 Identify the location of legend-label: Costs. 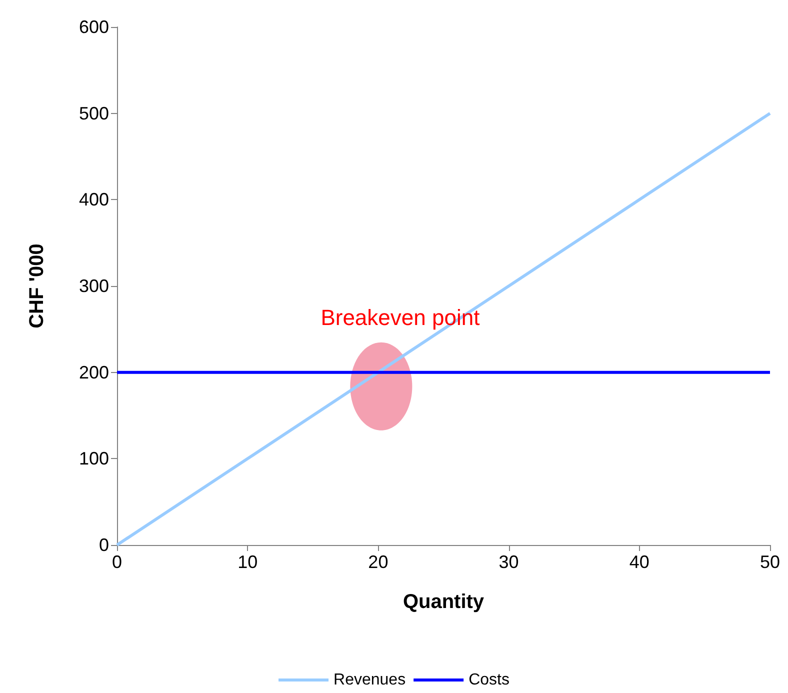
(489, 680).